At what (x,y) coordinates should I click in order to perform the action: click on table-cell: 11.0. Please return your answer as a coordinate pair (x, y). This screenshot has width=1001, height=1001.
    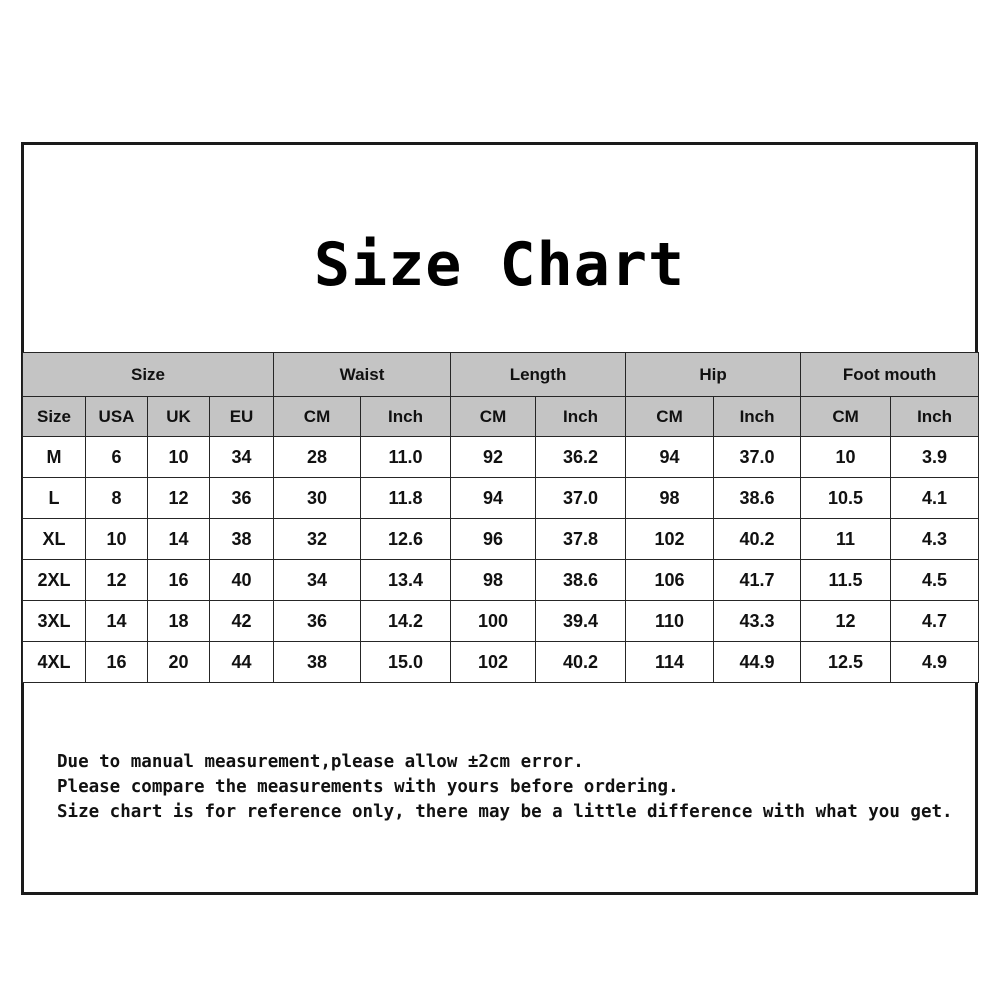
    Looking at the image, I should click on (406, 457).